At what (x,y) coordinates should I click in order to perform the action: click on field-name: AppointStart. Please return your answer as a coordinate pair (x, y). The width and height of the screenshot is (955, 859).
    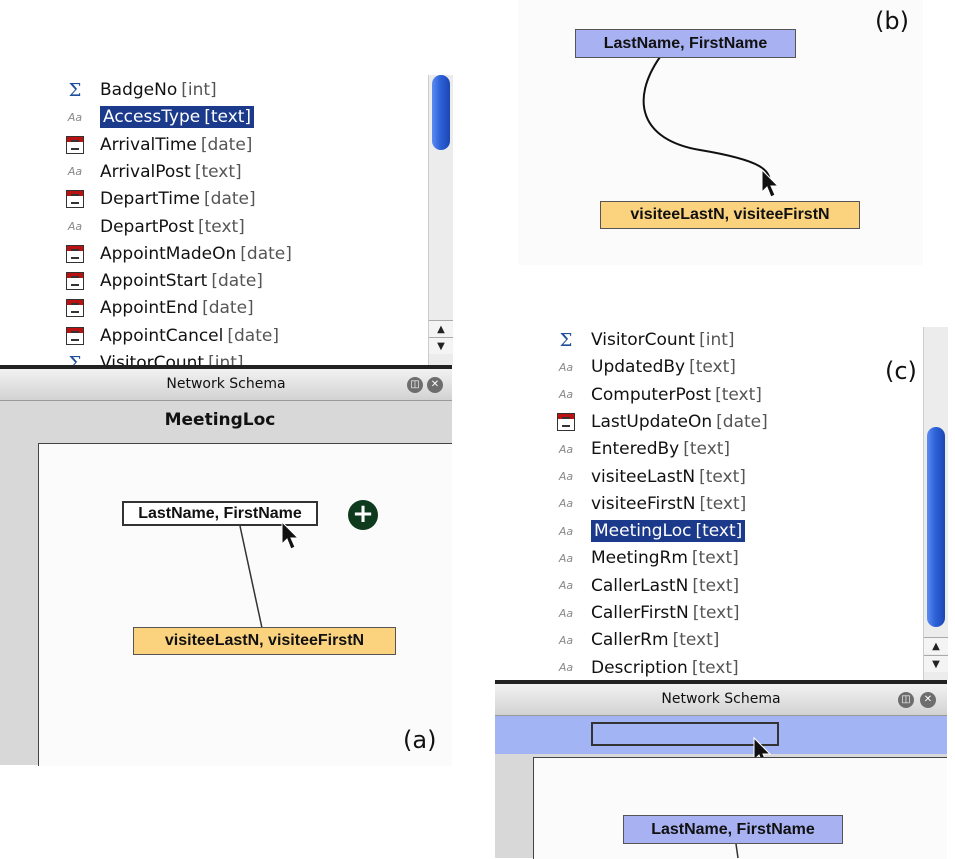
    Looking at the image, I should click on (154, 281).